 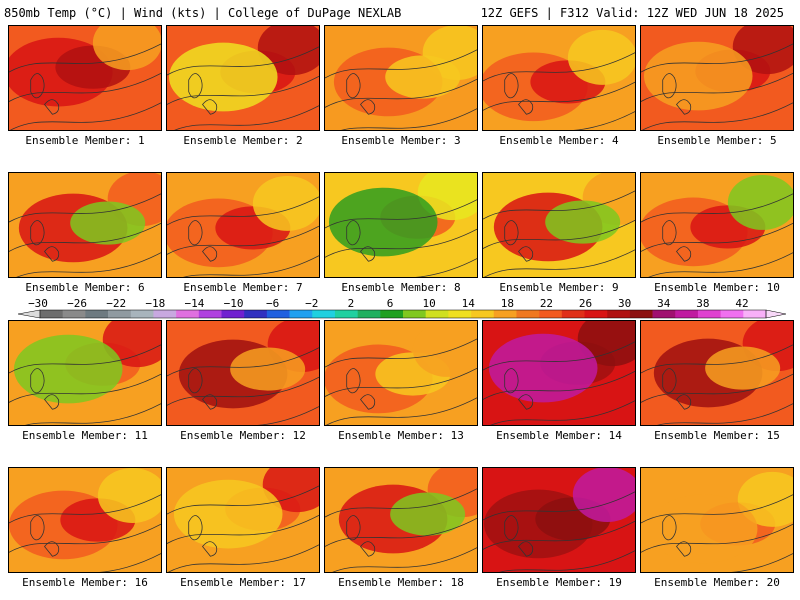 What do you see at coordinates (585, 303) in the screenshot?
I see `colorbar-tick-label: 26` at bounding box center [585, 303].